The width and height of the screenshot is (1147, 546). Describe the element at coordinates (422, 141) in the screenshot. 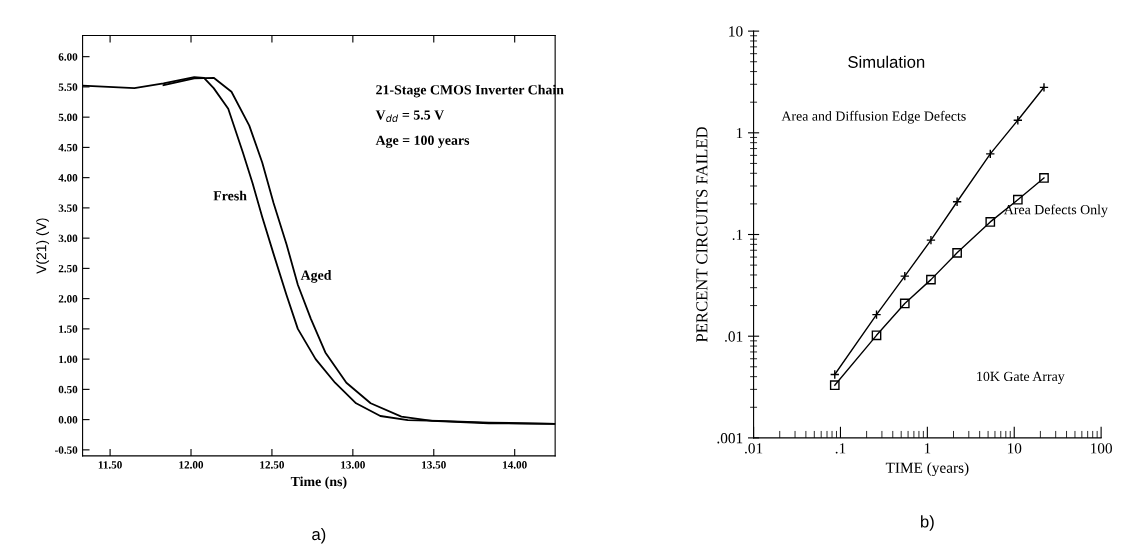

I see `annotation: Age = 100 years` at that location.